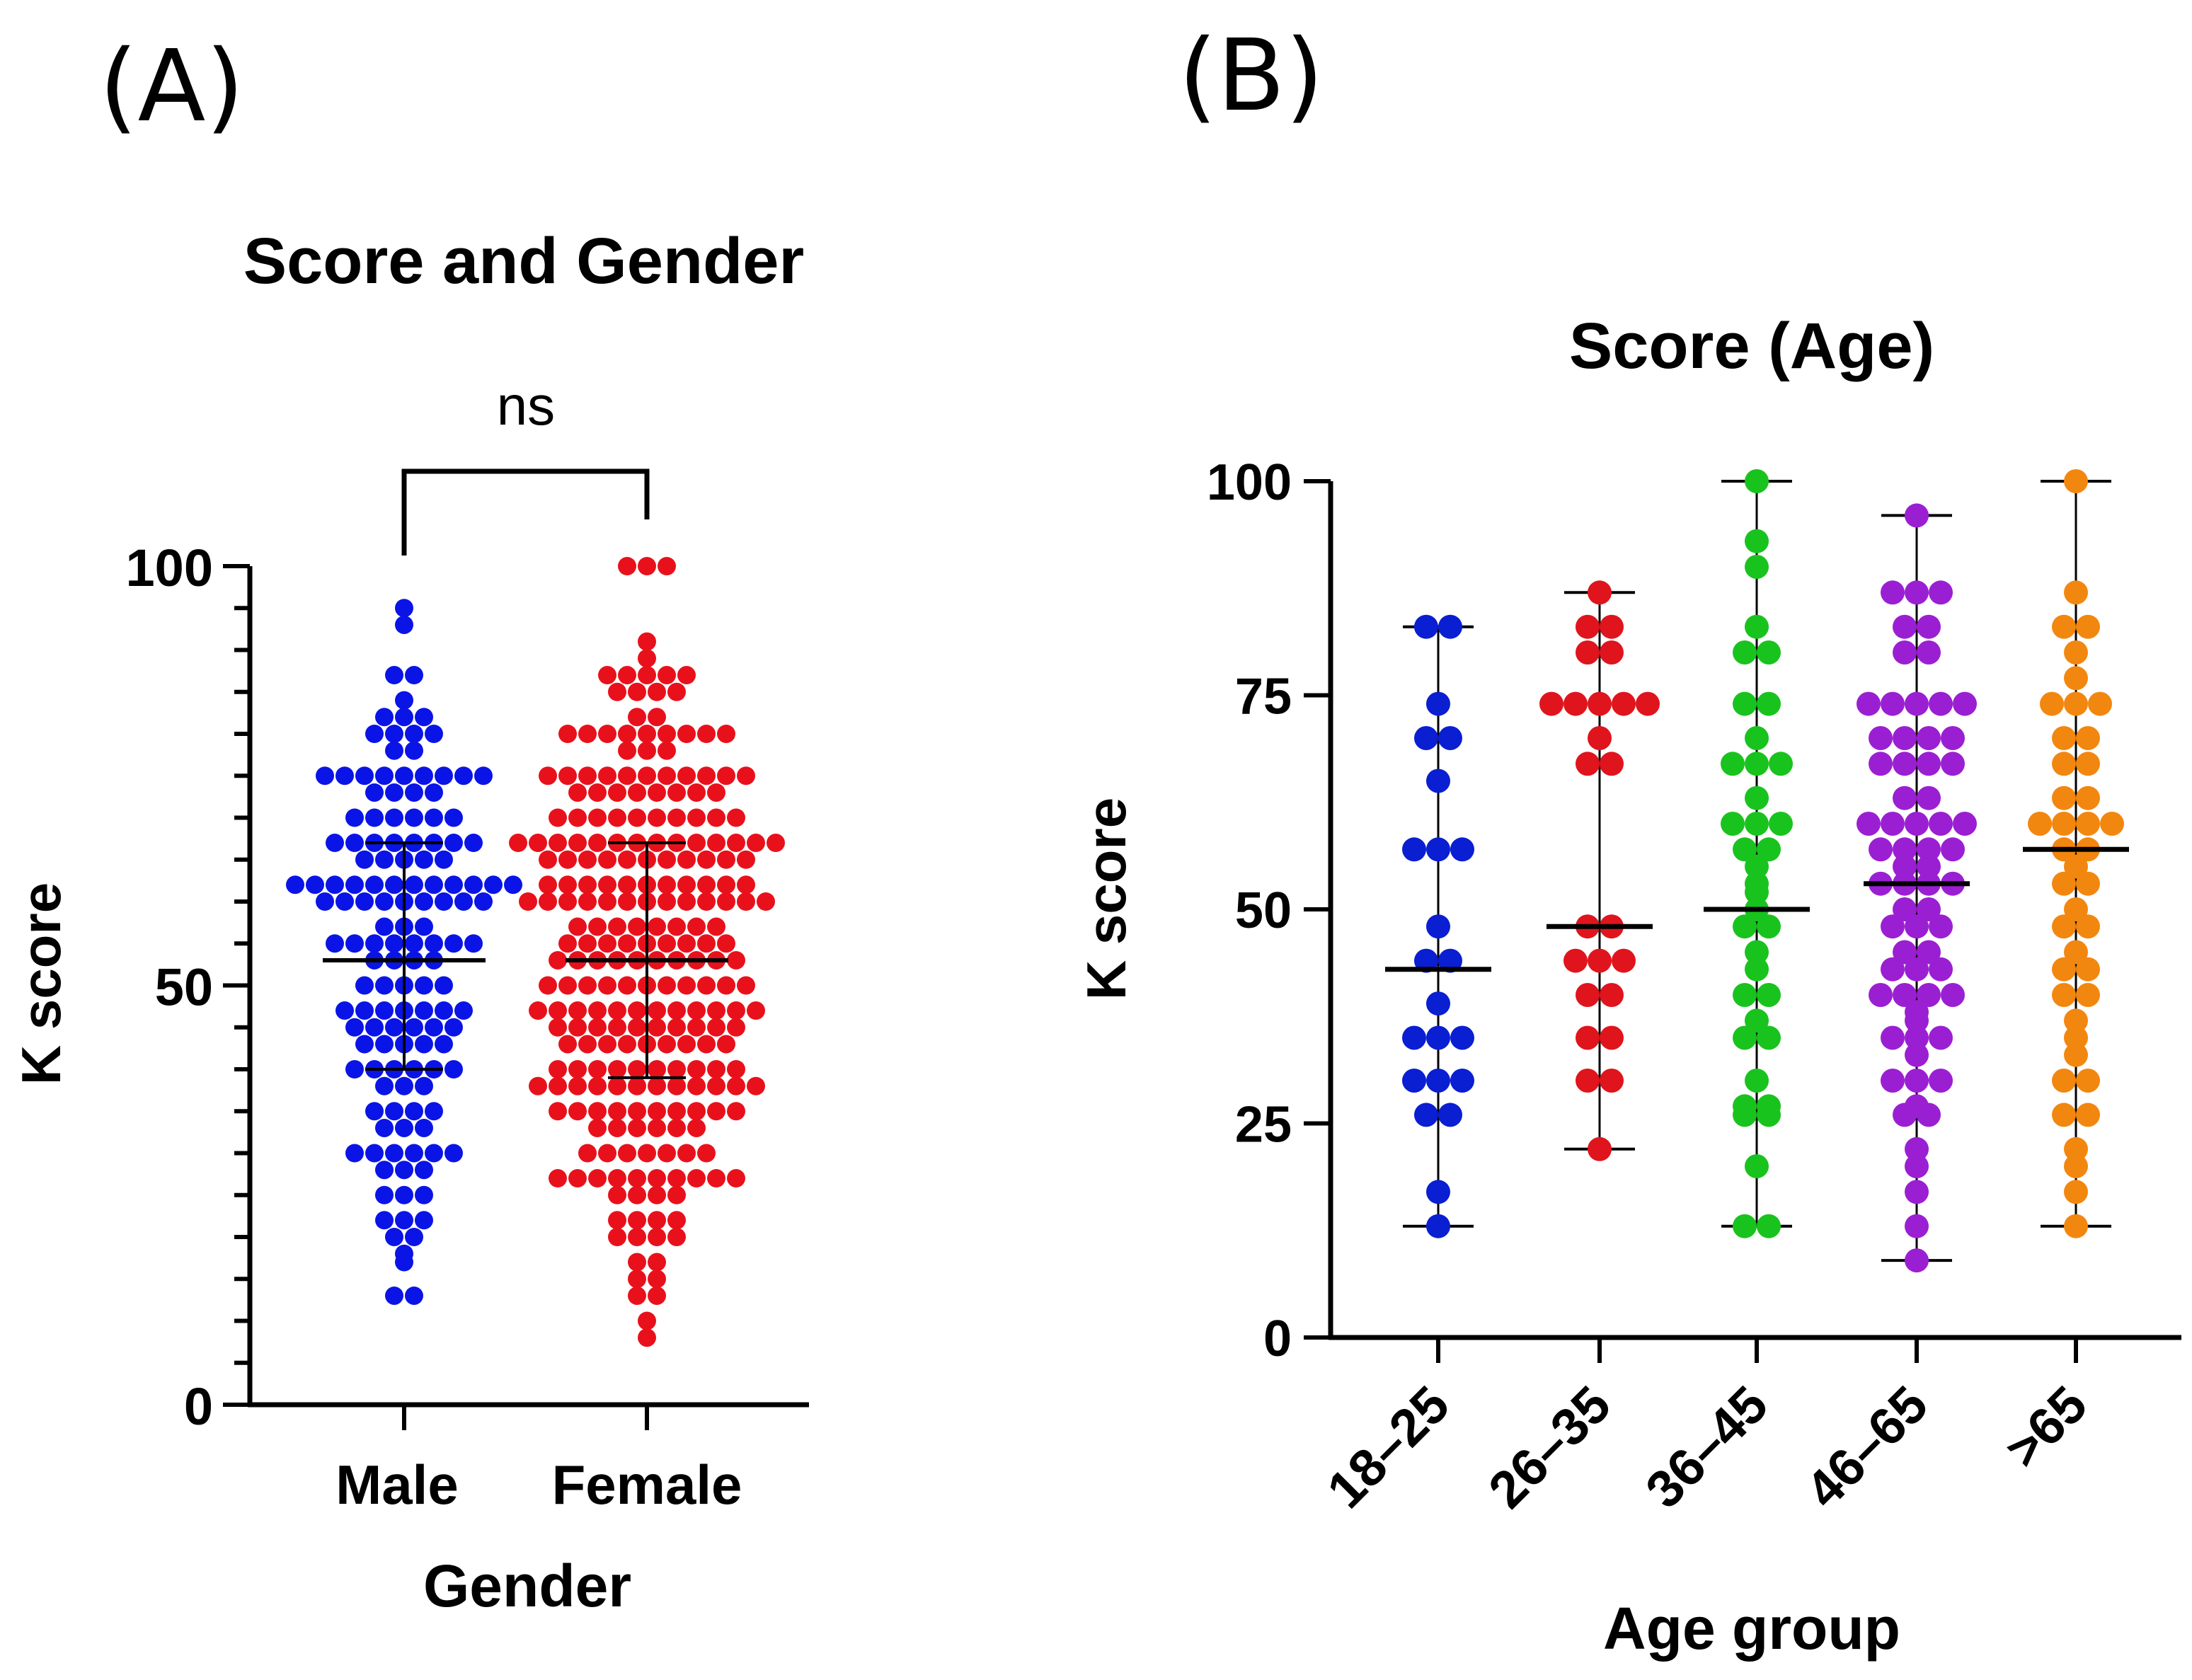  Describe the element at coordinates (1251, 76) in the screenshot. I see `panel-b-label: (B)` at that location.